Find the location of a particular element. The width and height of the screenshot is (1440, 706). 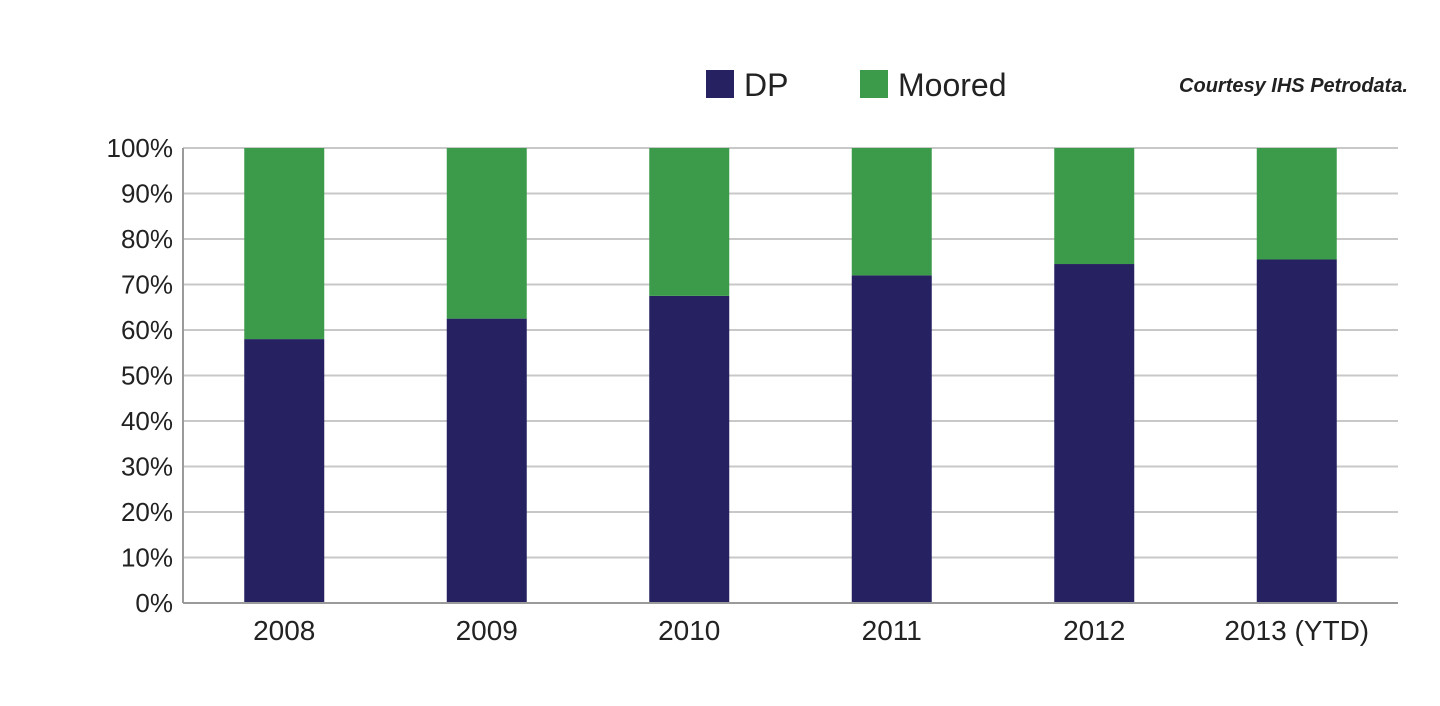

bar-moored-2010 is located at coordinates (689, 222).